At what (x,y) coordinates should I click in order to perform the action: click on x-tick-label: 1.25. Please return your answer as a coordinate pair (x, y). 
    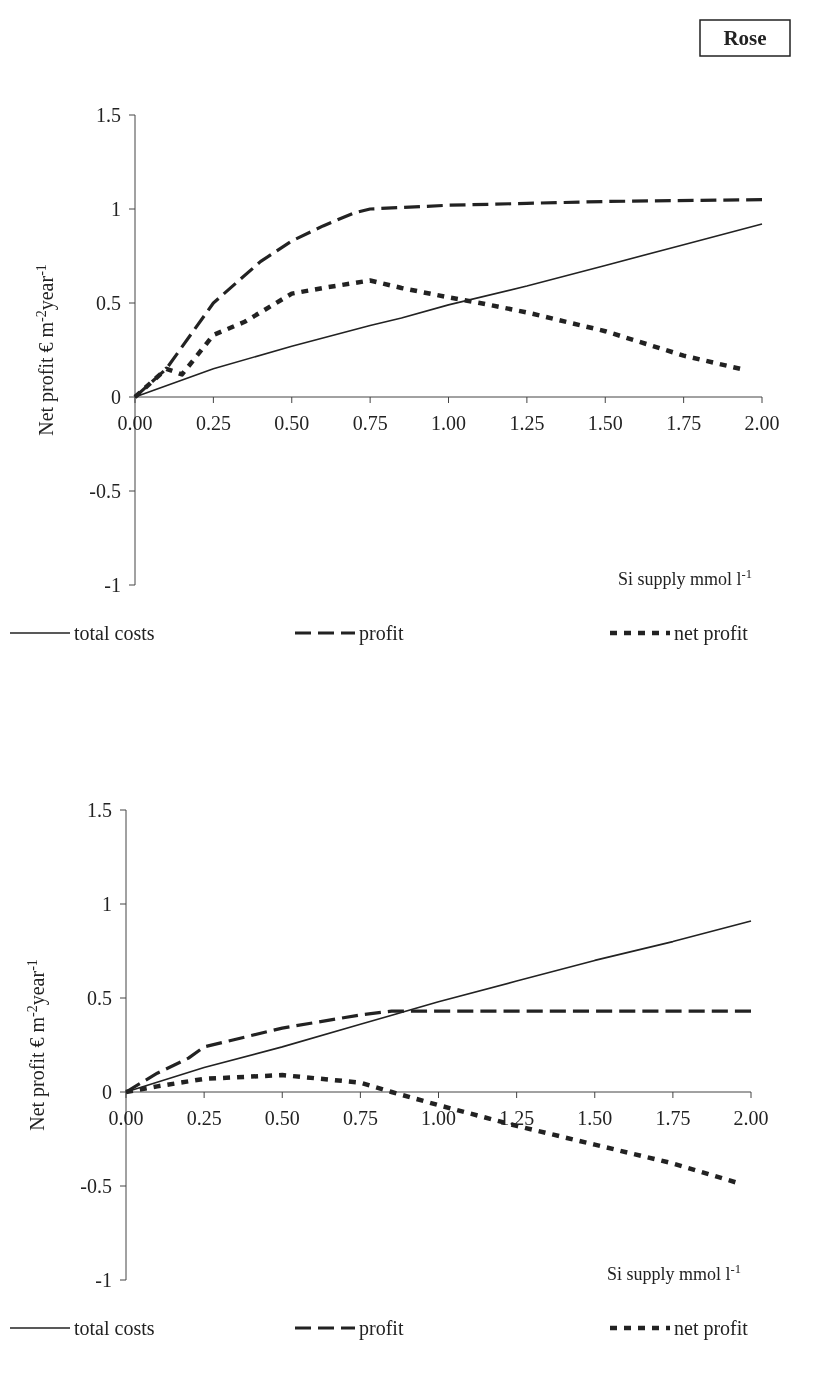
    Looking at the image, I should click on (527, 423).